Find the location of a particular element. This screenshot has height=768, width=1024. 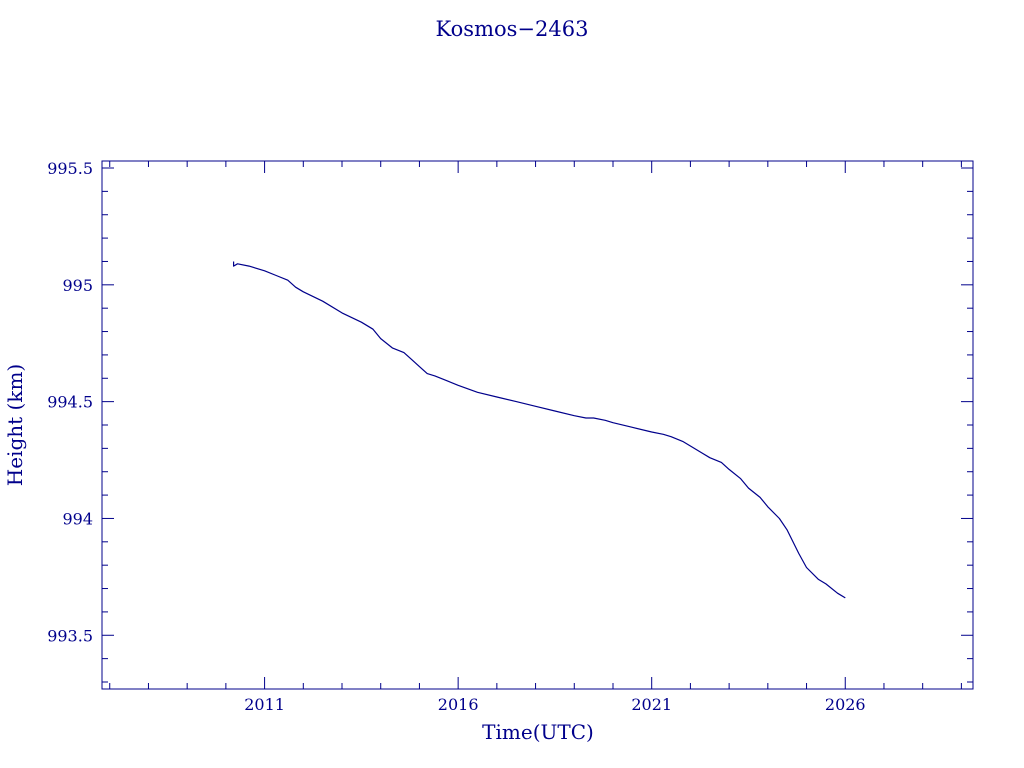

y-tick-label: 994.5 is located at coordinates (70, 402).